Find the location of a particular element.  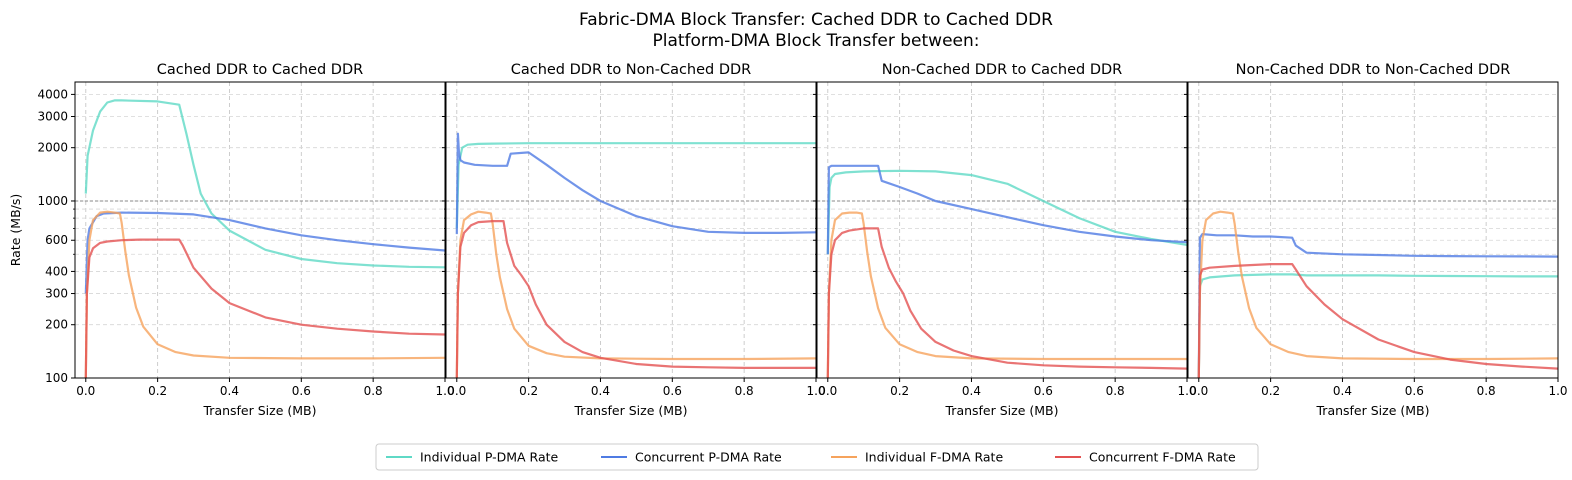

y-tick-label: 600 is located at coordinates (56, 240).